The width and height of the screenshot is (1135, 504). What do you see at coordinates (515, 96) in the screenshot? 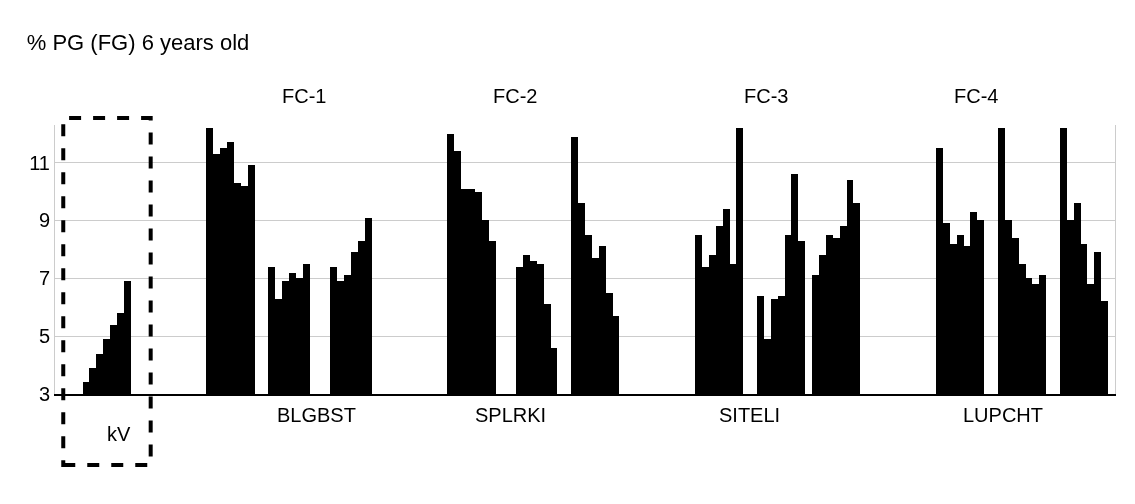
I see `text: FC-2` at bounding box center [515, 96].